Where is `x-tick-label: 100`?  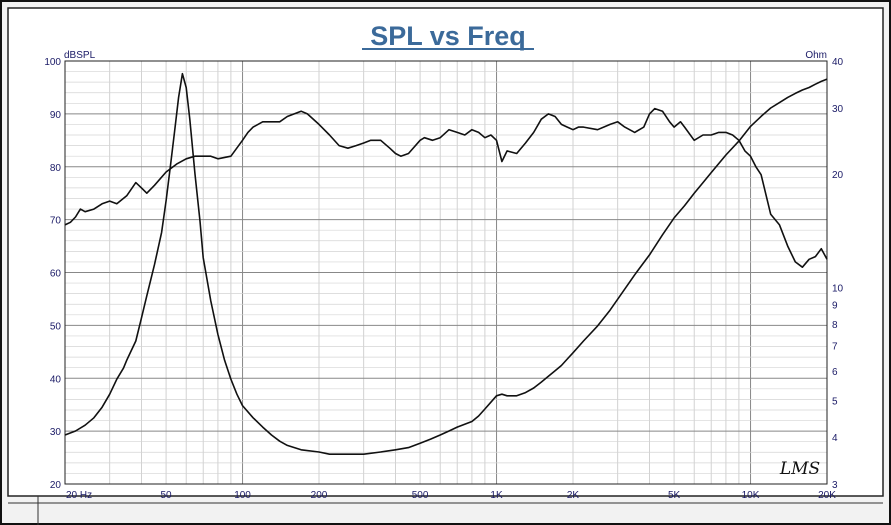
x-tick-label: 100 is located at coordinates (242, 495).